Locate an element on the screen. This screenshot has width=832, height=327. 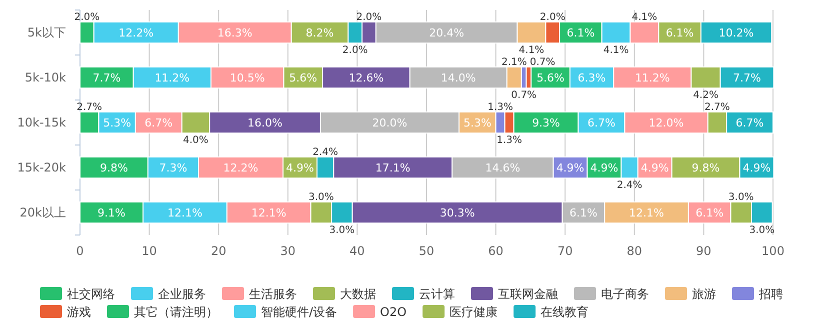
y-tick-label: 15k-20k is located at coordinates (41, 167).